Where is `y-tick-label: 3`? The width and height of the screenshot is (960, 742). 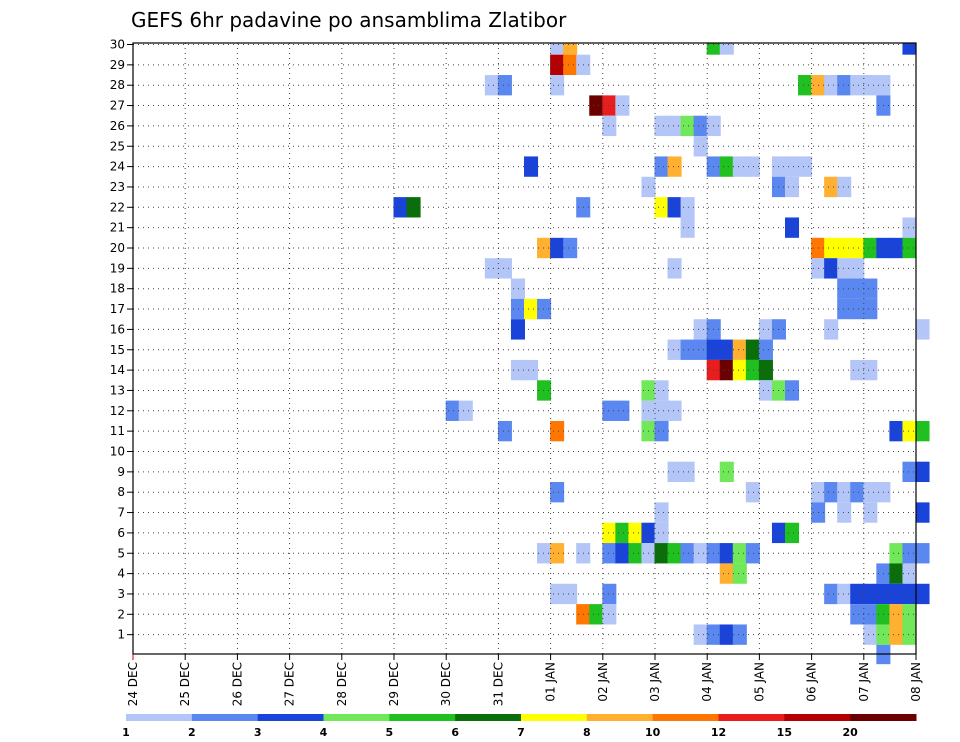
y-tick-label: 3 is located at coordinates (121, 594).